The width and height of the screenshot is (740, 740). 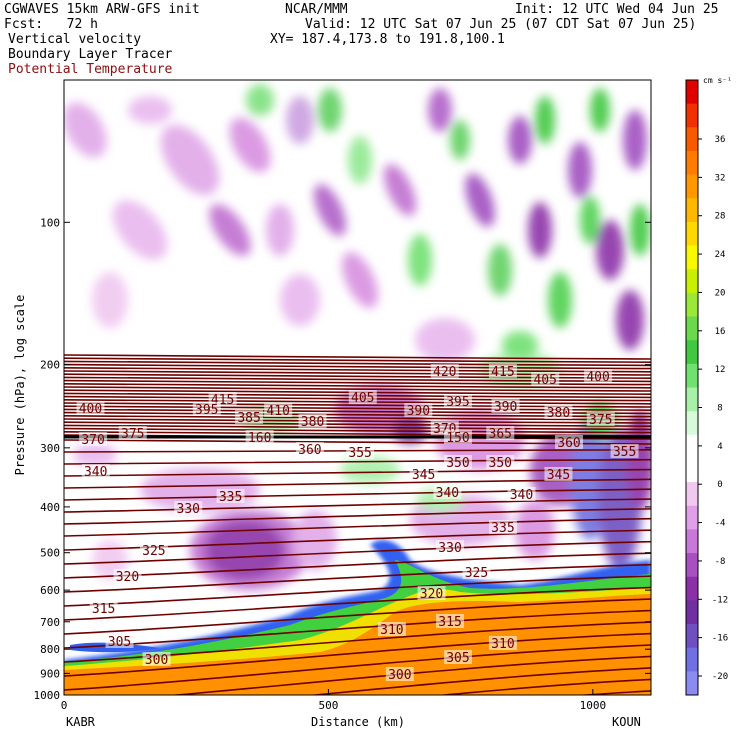 I want to click on theta-label: 385, so click(x=248, y=418).